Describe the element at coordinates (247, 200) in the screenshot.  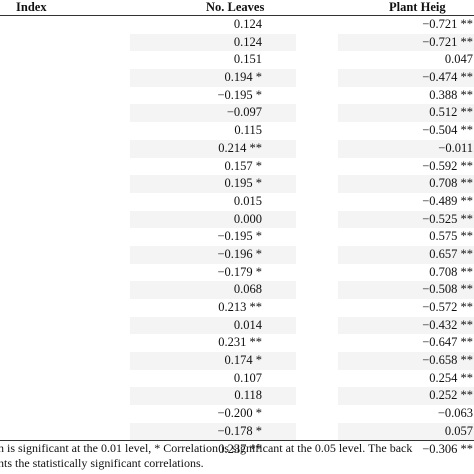
I see `cell-no-leaves: 0.015` at that location.